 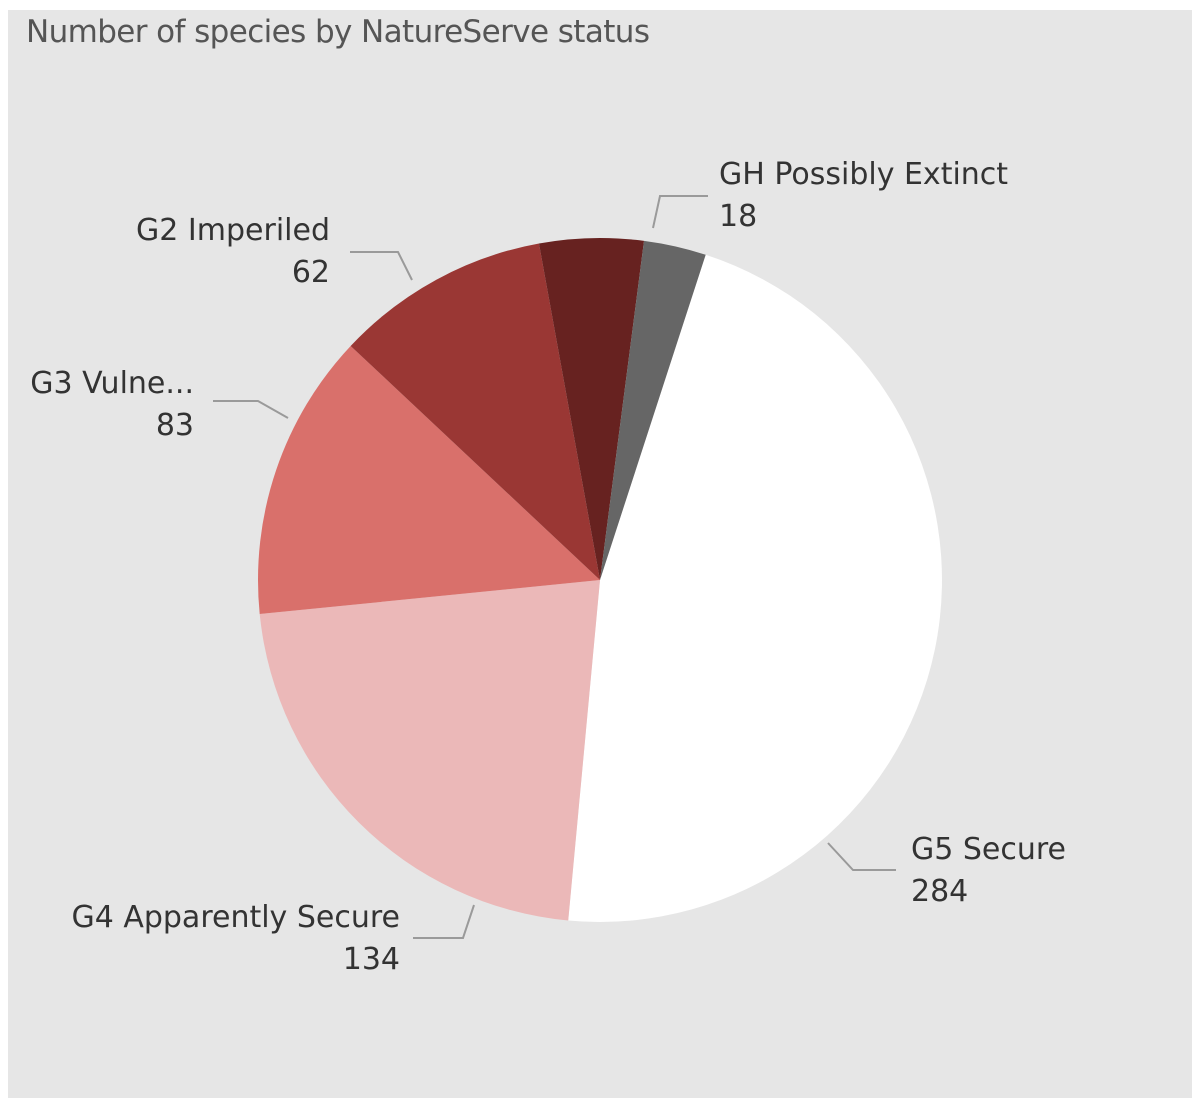 What do you see at coordinates (863, 174) in the screenshot?
I see `slice-category-label-5: GH Possibly Extinct` at bounding box center [863, 174].